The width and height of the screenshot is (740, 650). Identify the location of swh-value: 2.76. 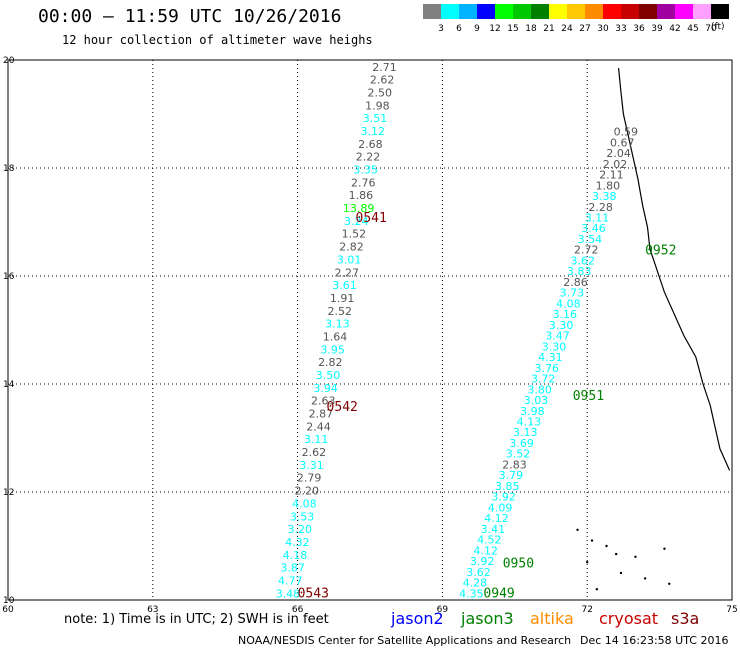
(363, 182).